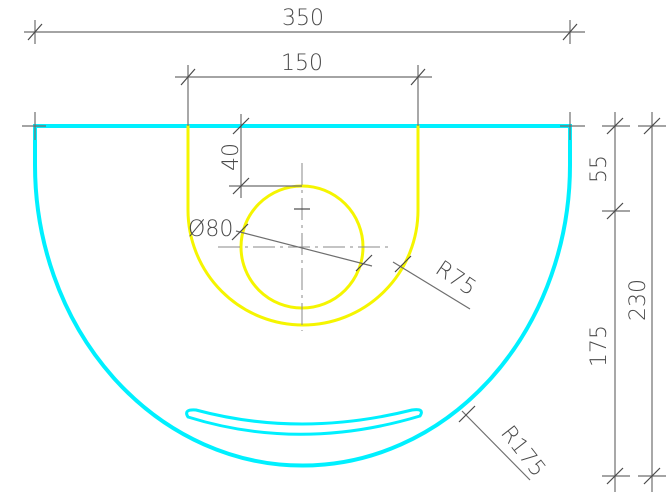 Image resolution: width=668 pixels, height=495 pixels. What do you see at coordinates (467, 414) in the screenshot?
I see `tick-r175` at bounding box center [467, 414].